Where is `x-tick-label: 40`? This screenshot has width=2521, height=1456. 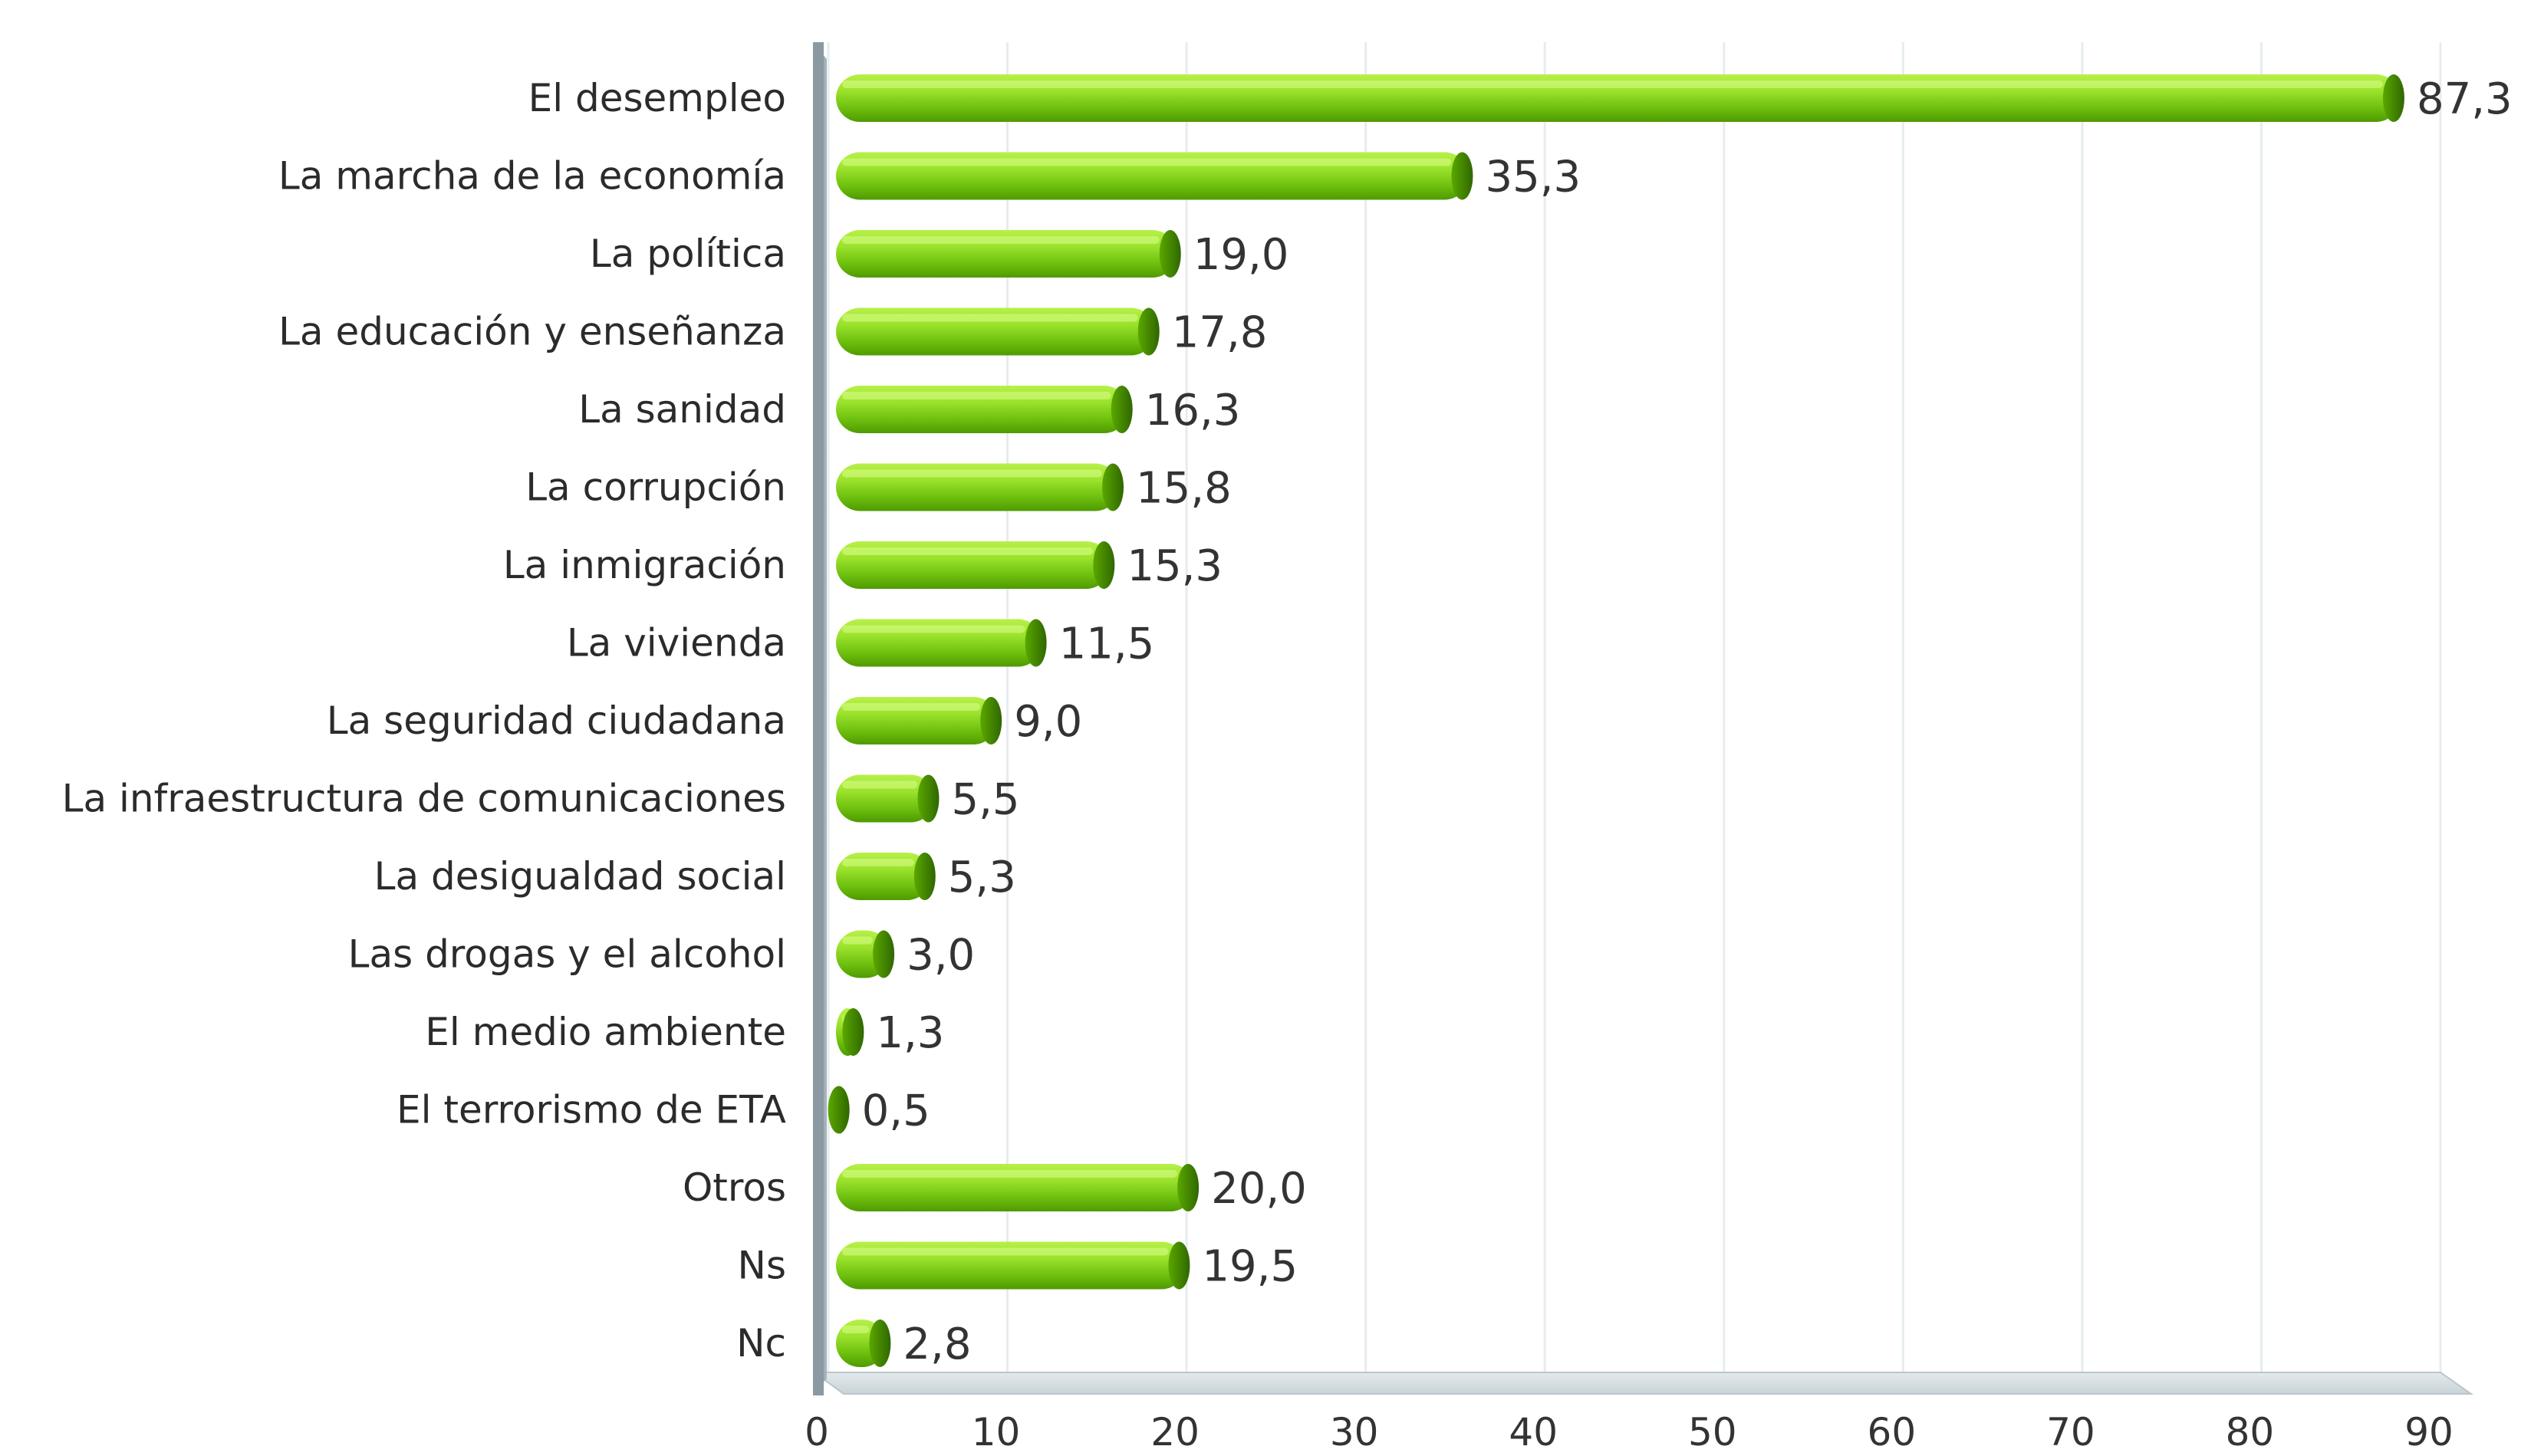
x-tick-label: 40 is located at coordinates (1533, 1431).